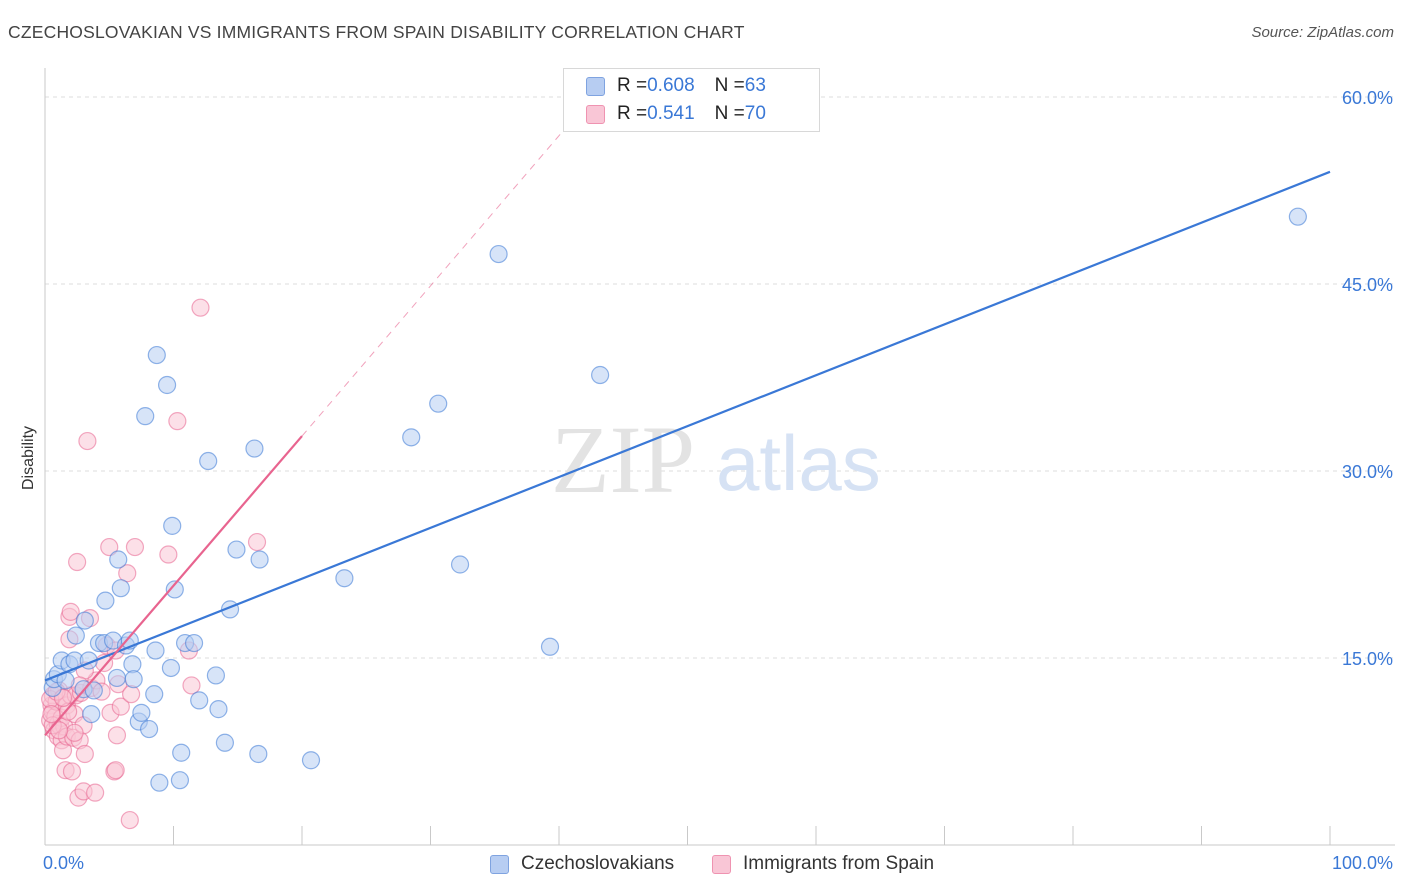 The image size is (1406, 892). What do you see at coordinates (1322, 32) in the screenshot?
I see `source-label: Source: ZipAtlas.com` at bounding box center [1322, 32].